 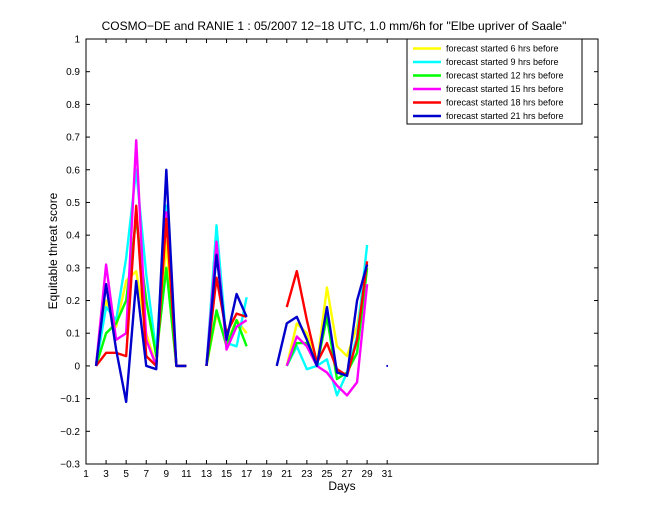 I want to click on y-tick-label: −0.1, so click(x=70, y=399).